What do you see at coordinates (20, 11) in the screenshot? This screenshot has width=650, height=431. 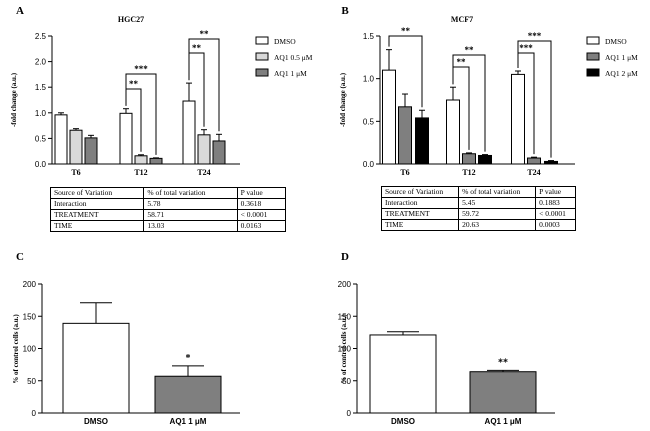 I see `panel-label: A` at bounding box center [20, 11].